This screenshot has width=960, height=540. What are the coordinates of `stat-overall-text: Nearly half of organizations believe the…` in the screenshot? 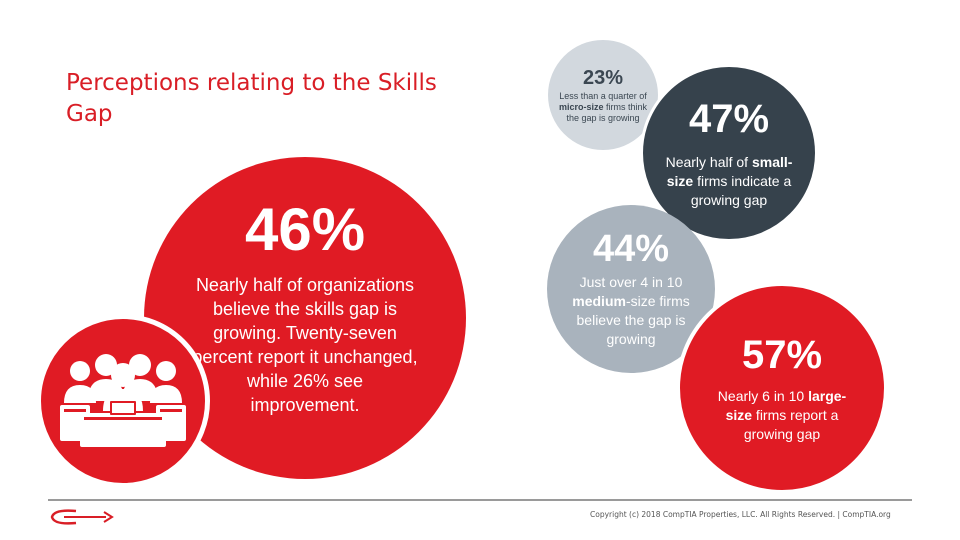 It's located at (305, 345).